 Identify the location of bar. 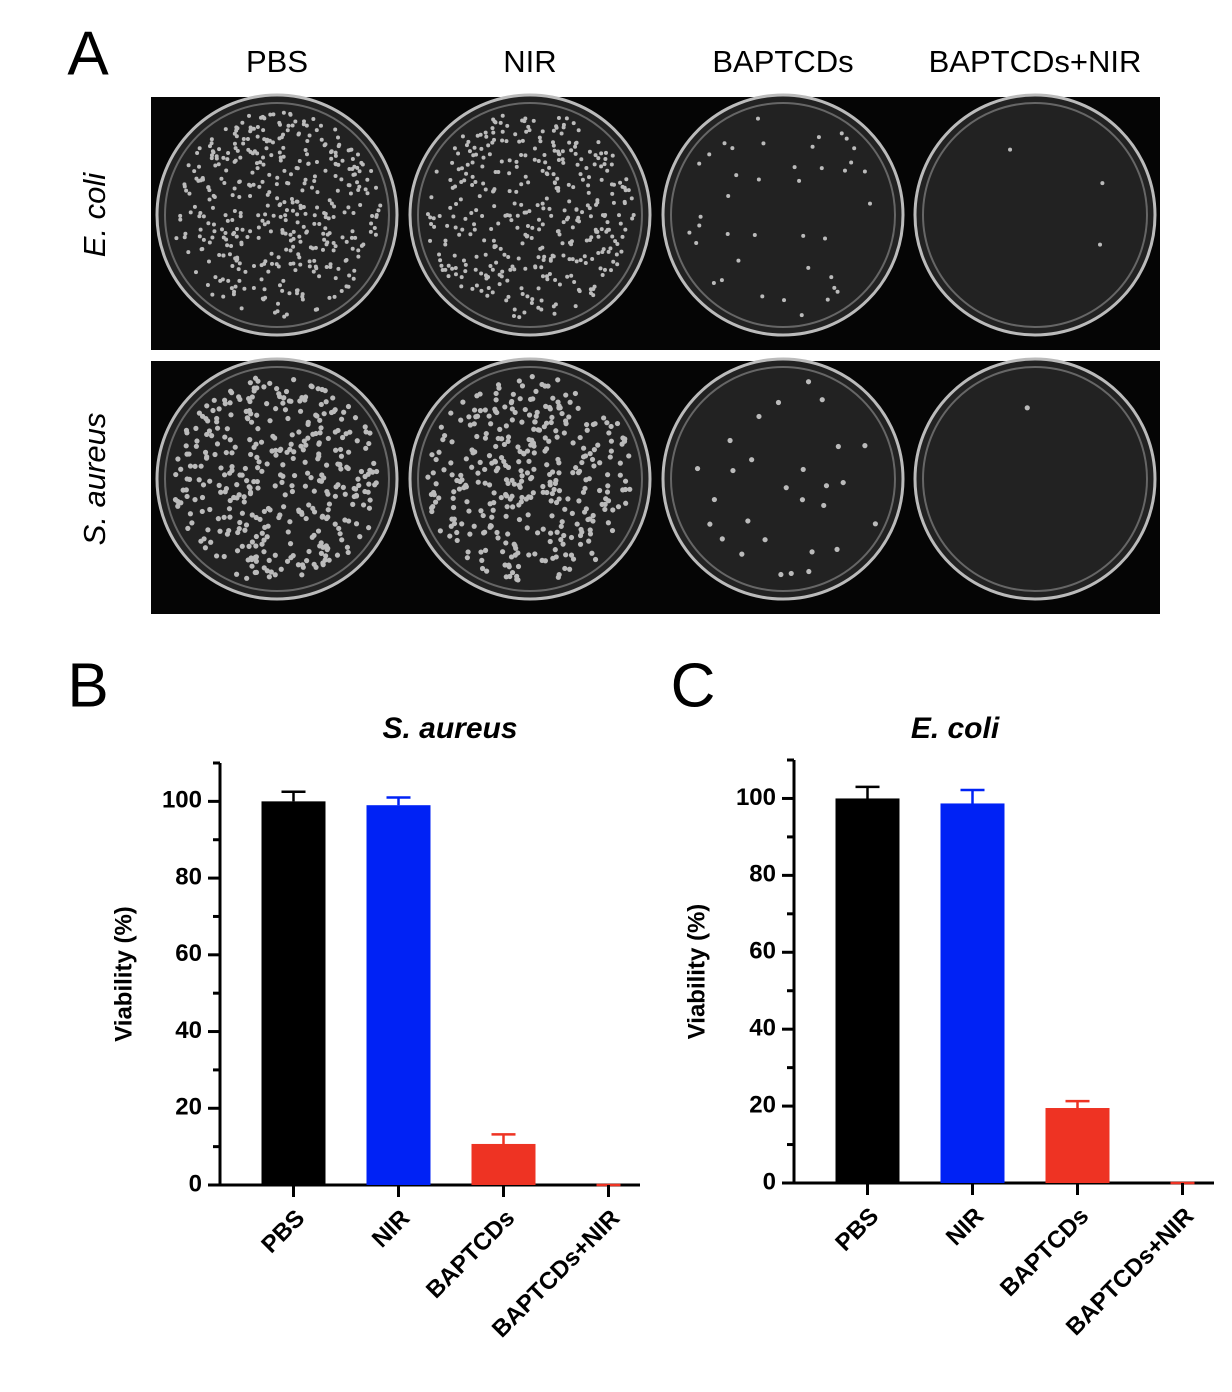
(398, 995).